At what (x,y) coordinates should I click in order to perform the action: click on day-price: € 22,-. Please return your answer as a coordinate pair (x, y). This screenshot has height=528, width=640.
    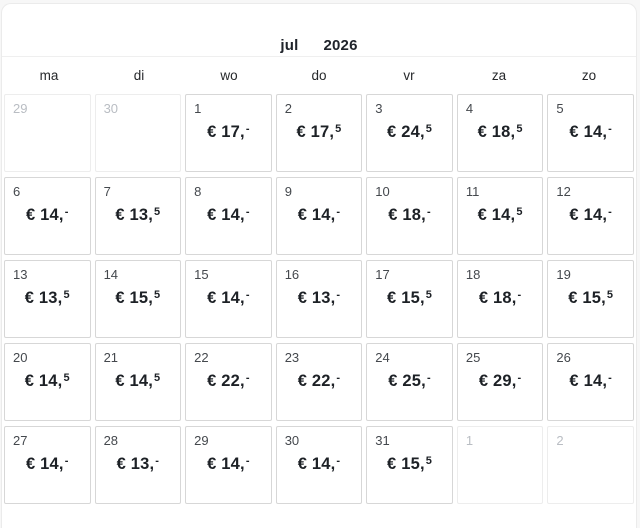
    Looking at the image, I should click on (228, 381).